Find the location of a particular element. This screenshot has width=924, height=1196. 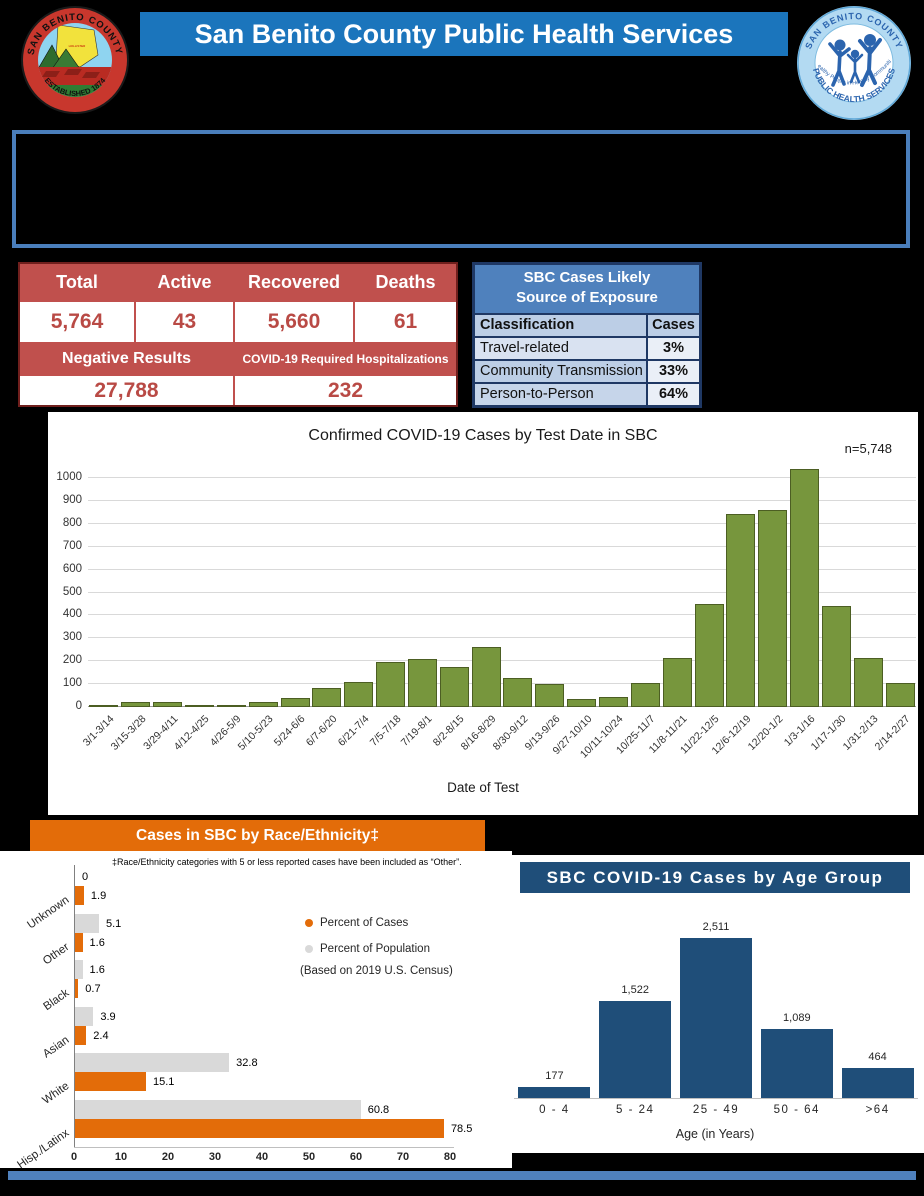

x-tick-label: 40 is located at coordinates (262, 1157).